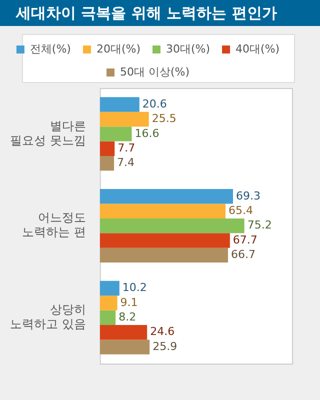 This screenshot has width=320, height=400. I want to click on y-tick-label: 어느정도 노력하는 편, so click(54, 225).